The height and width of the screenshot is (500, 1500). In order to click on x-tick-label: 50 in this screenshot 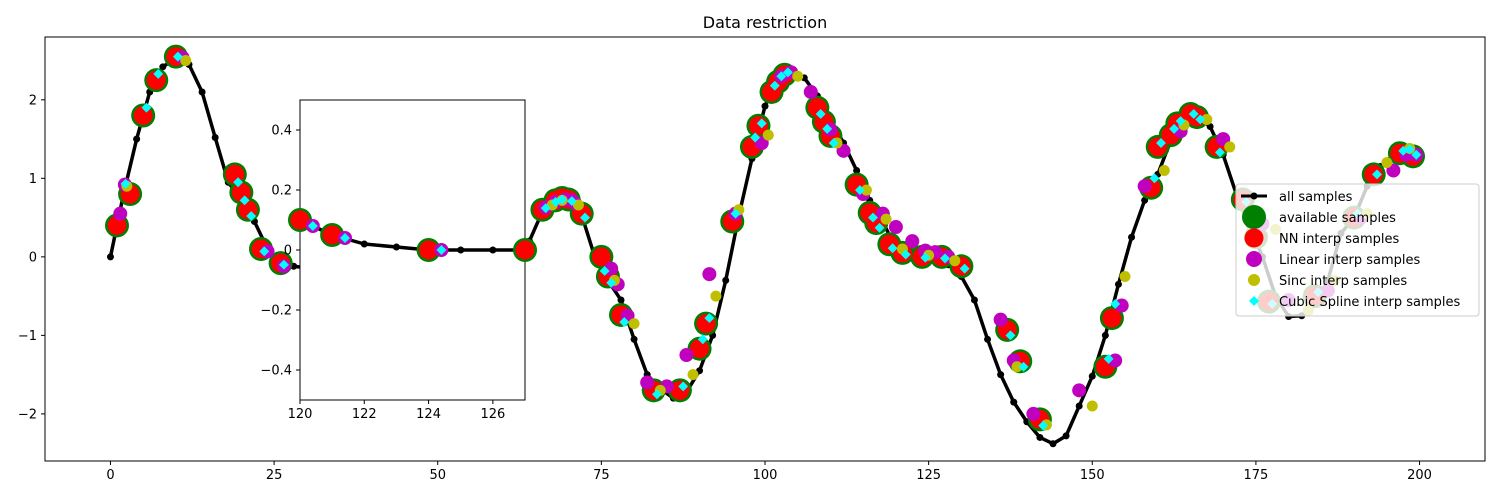, I will do `click(437, 475)`.